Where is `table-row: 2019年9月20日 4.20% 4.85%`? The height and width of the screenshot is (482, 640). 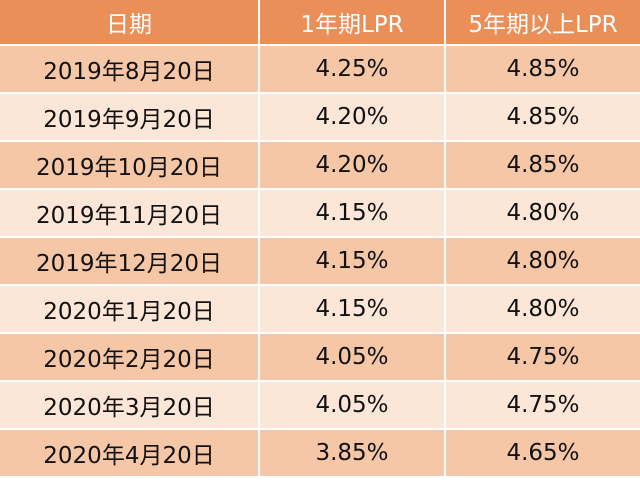 table-row: 2019年9月20日 4.20% 4.85% is located at coordinates (320, 118).